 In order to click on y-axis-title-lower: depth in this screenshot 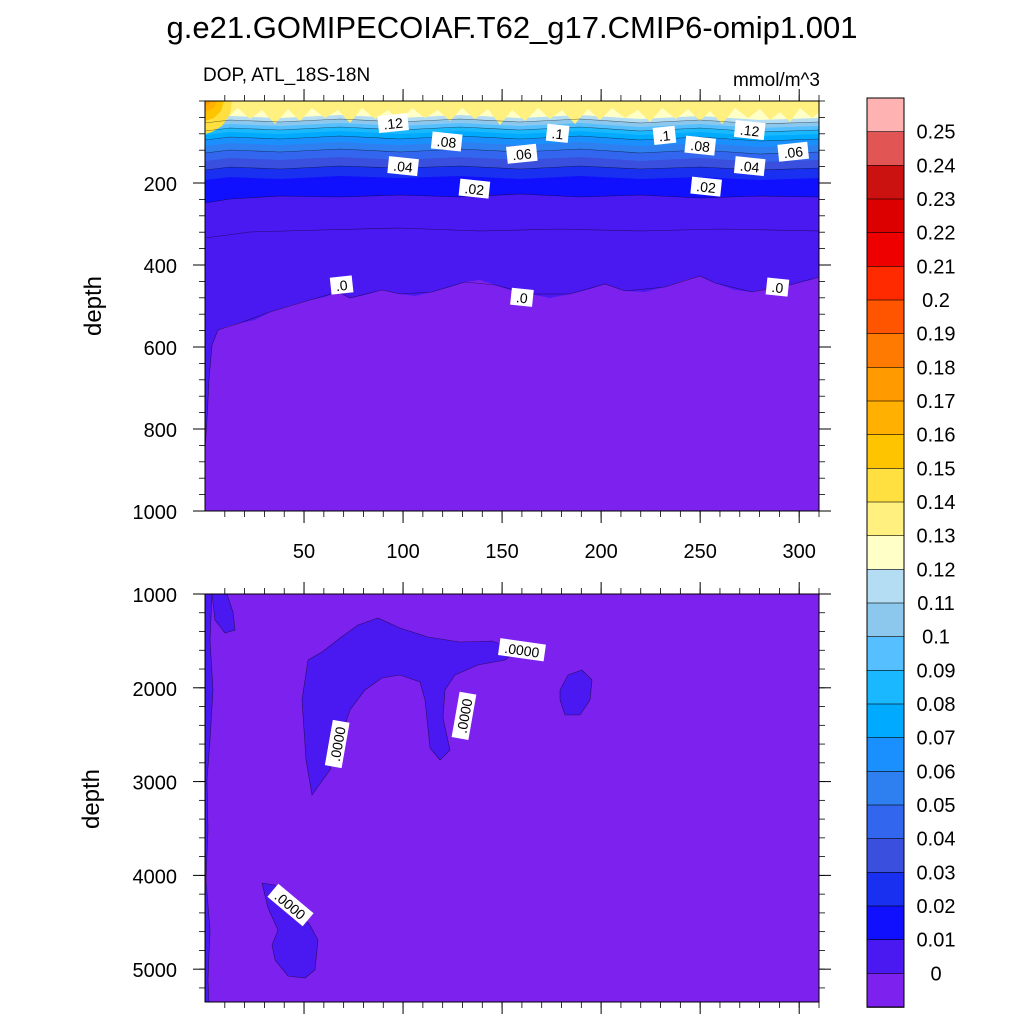, I will do `click(91, 799)`.